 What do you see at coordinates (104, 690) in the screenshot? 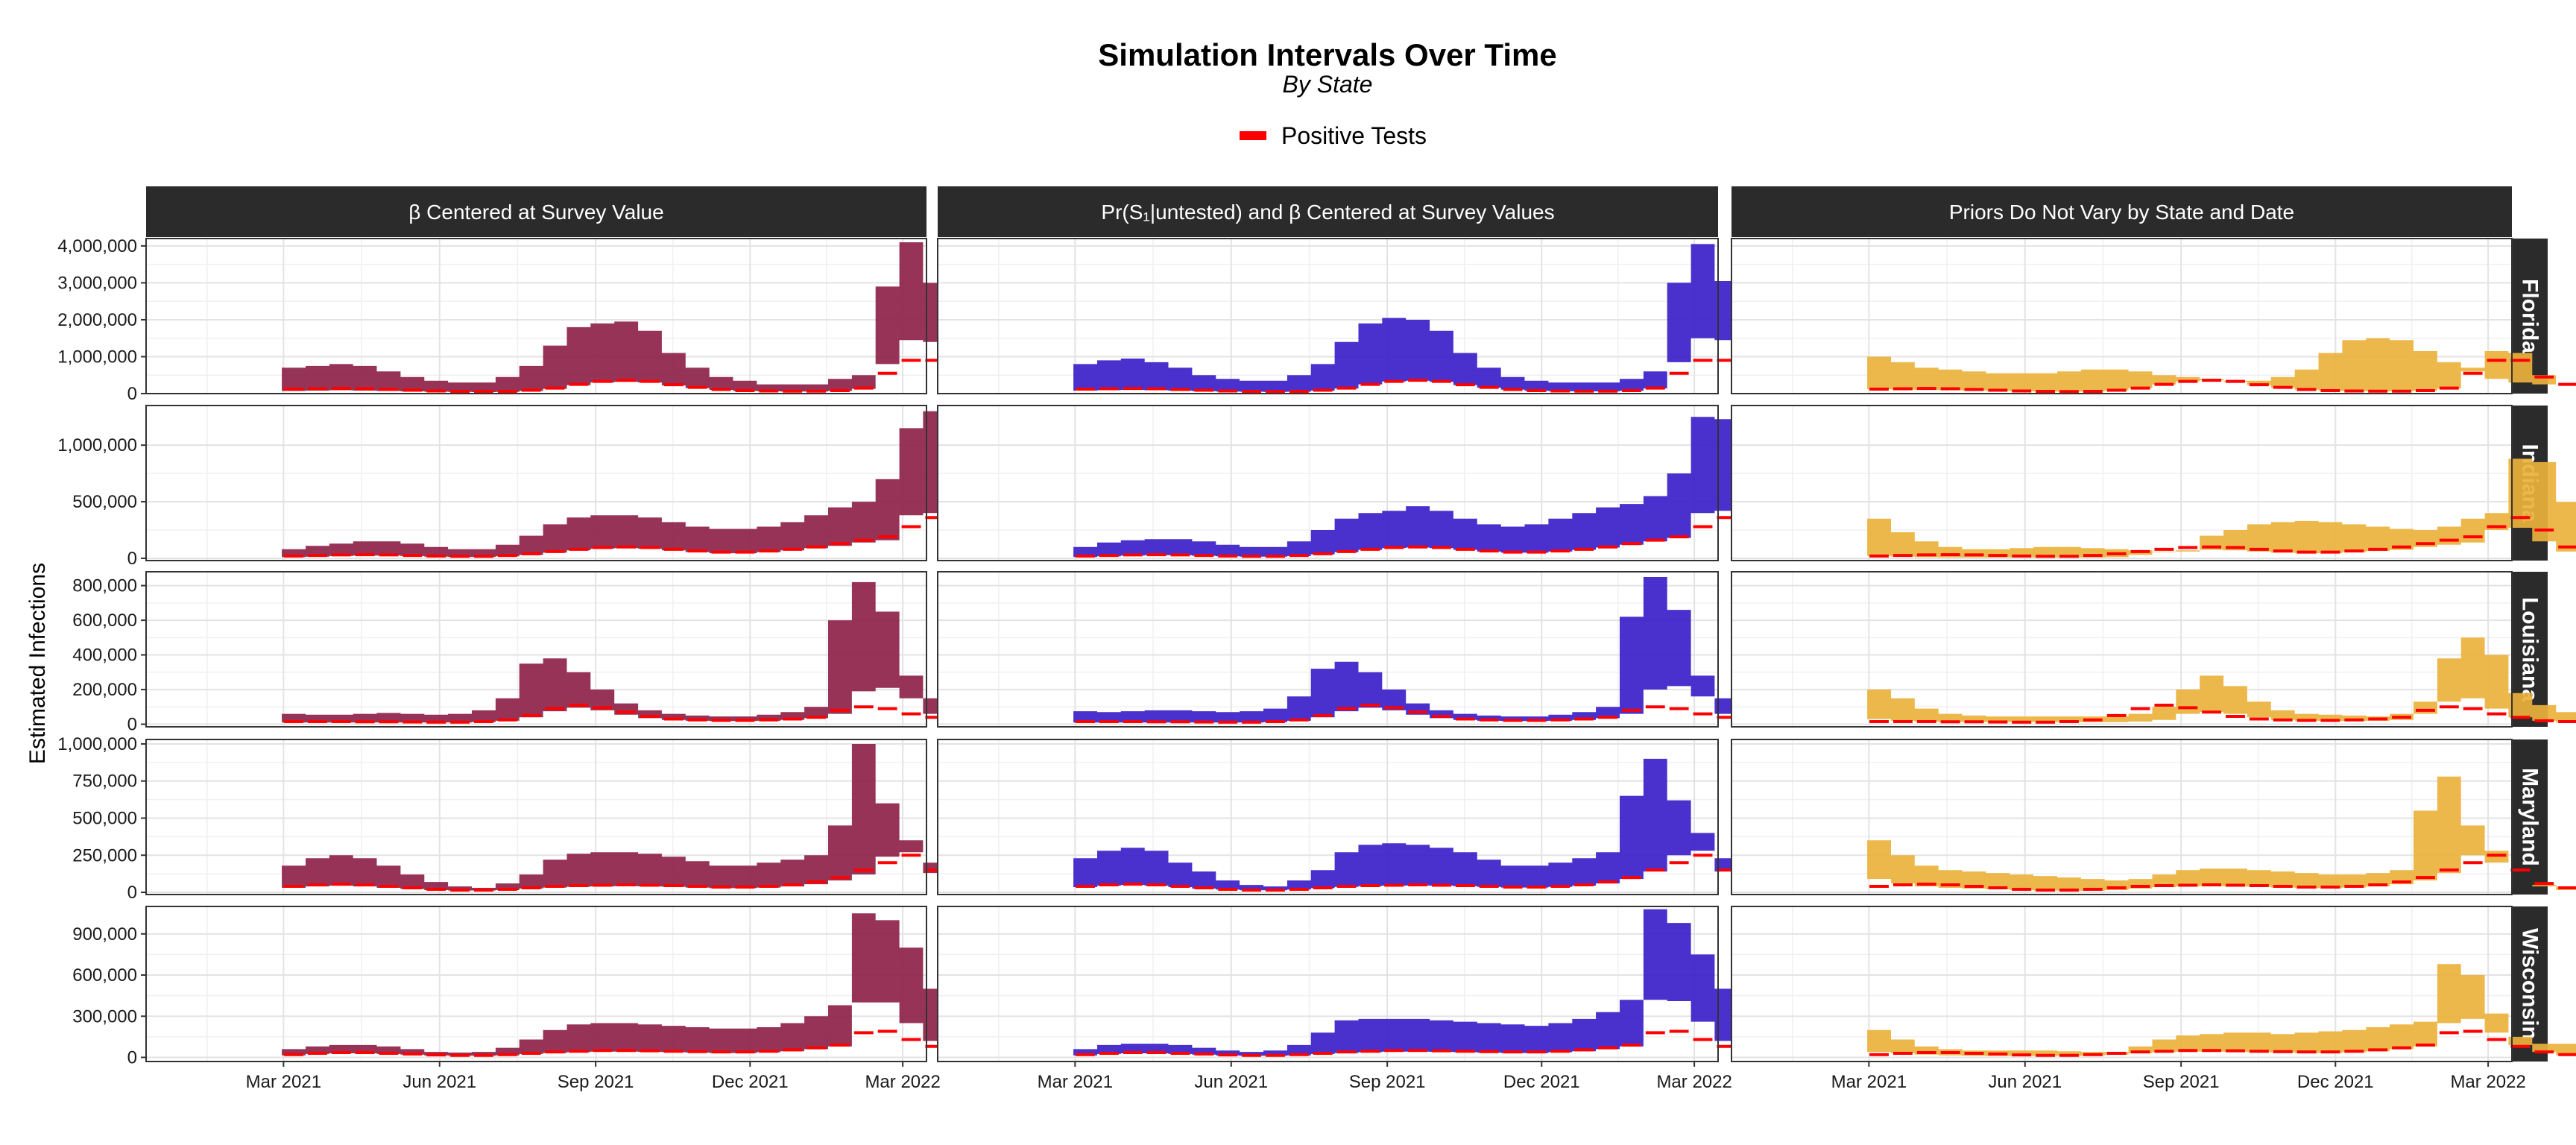
I see `y-tick-label: 200,000` at bounding box center [104, 690].